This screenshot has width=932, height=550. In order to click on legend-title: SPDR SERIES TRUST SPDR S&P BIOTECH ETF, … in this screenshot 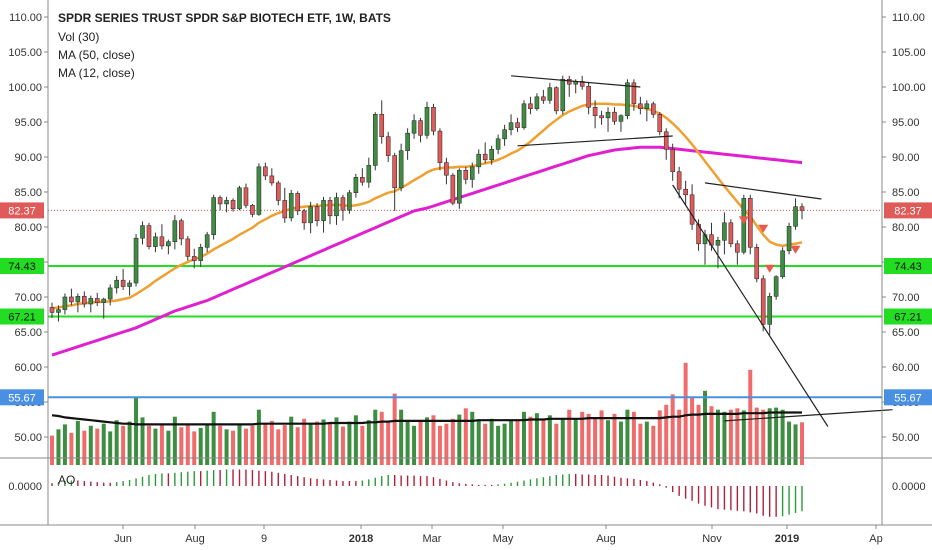, I will do `click(224, 18)`.